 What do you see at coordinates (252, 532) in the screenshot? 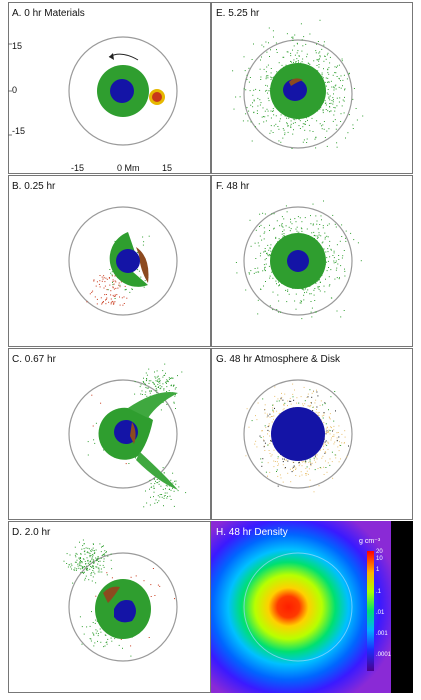
I see `panel-h-title: H. 48 hr Density` at bounding box center [252, 532].